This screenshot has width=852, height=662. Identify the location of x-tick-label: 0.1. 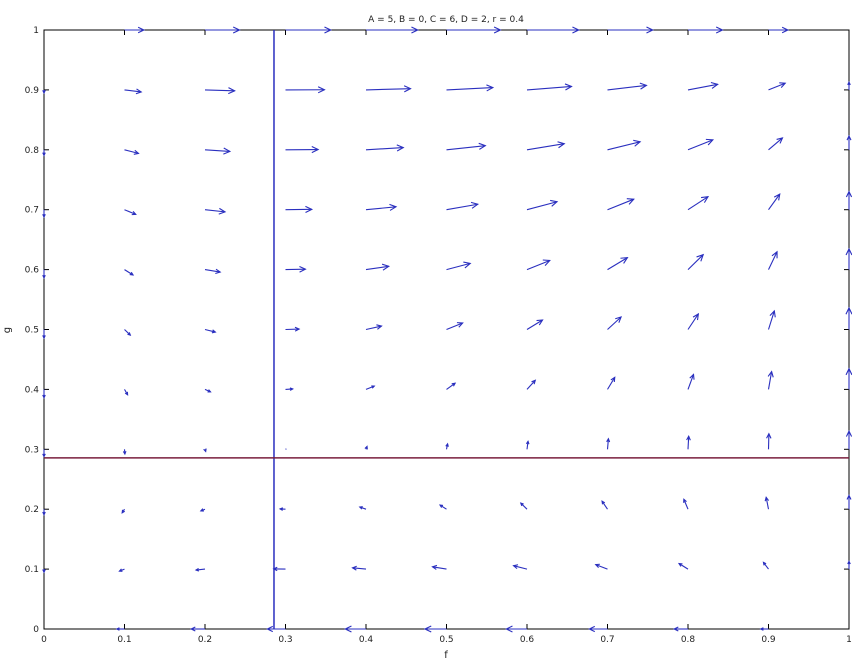
(124, 640).